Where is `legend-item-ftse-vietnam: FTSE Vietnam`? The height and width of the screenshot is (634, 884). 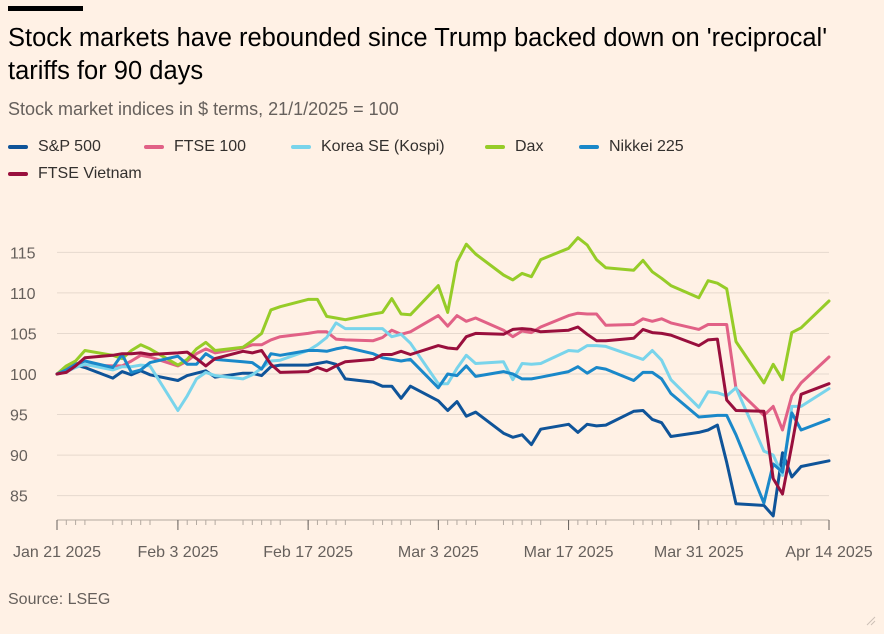 legend-item-ftse-vietnam: FTSE Vietnam is located at coordinates (75, 174).